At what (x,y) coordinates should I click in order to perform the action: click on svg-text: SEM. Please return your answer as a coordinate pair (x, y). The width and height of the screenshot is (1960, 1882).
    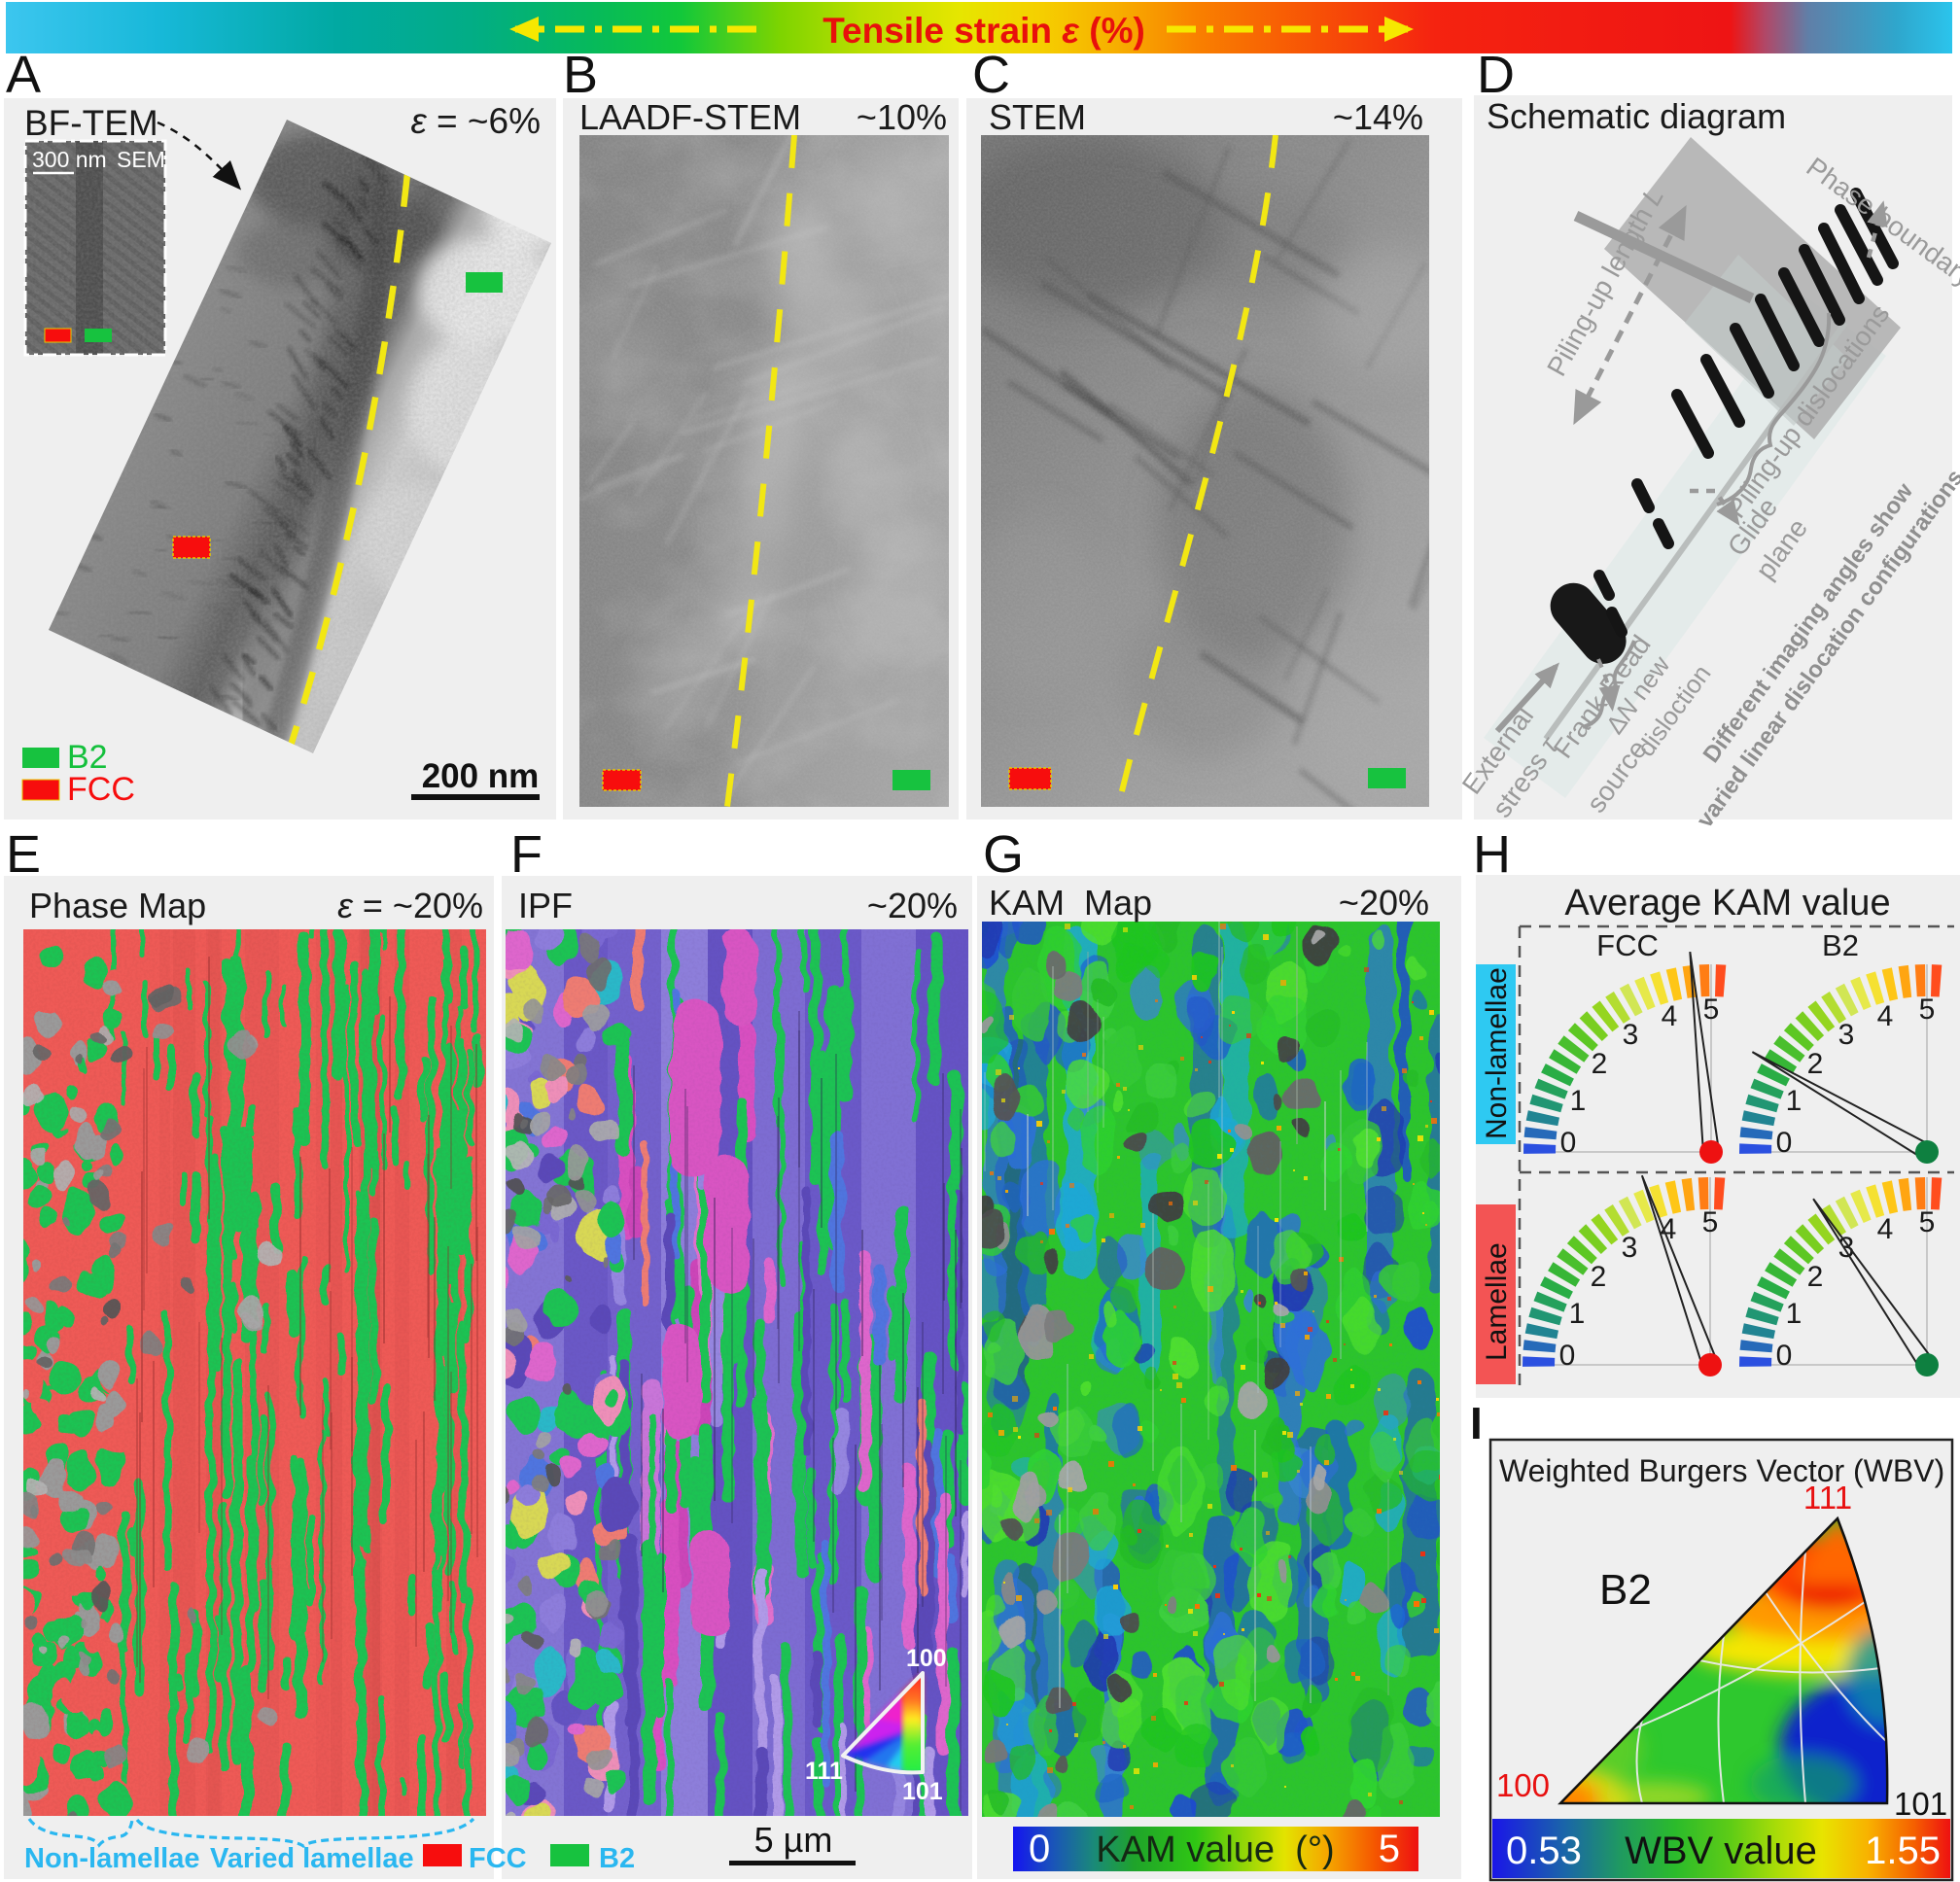
    Looking at the image, I should click on (141, 159).